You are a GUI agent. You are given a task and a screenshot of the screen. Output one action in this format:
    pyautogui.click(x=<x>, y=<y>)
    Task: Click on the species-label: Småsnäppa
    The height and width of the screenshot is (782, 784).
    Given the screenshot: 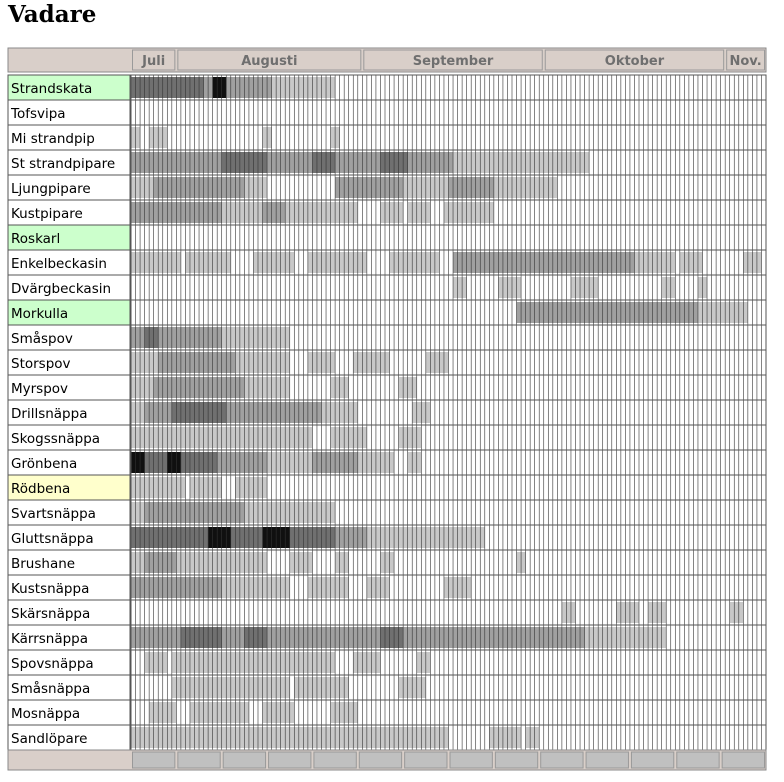 What is the action you would take?
    pyautogui.click(x=50, y=688)
    